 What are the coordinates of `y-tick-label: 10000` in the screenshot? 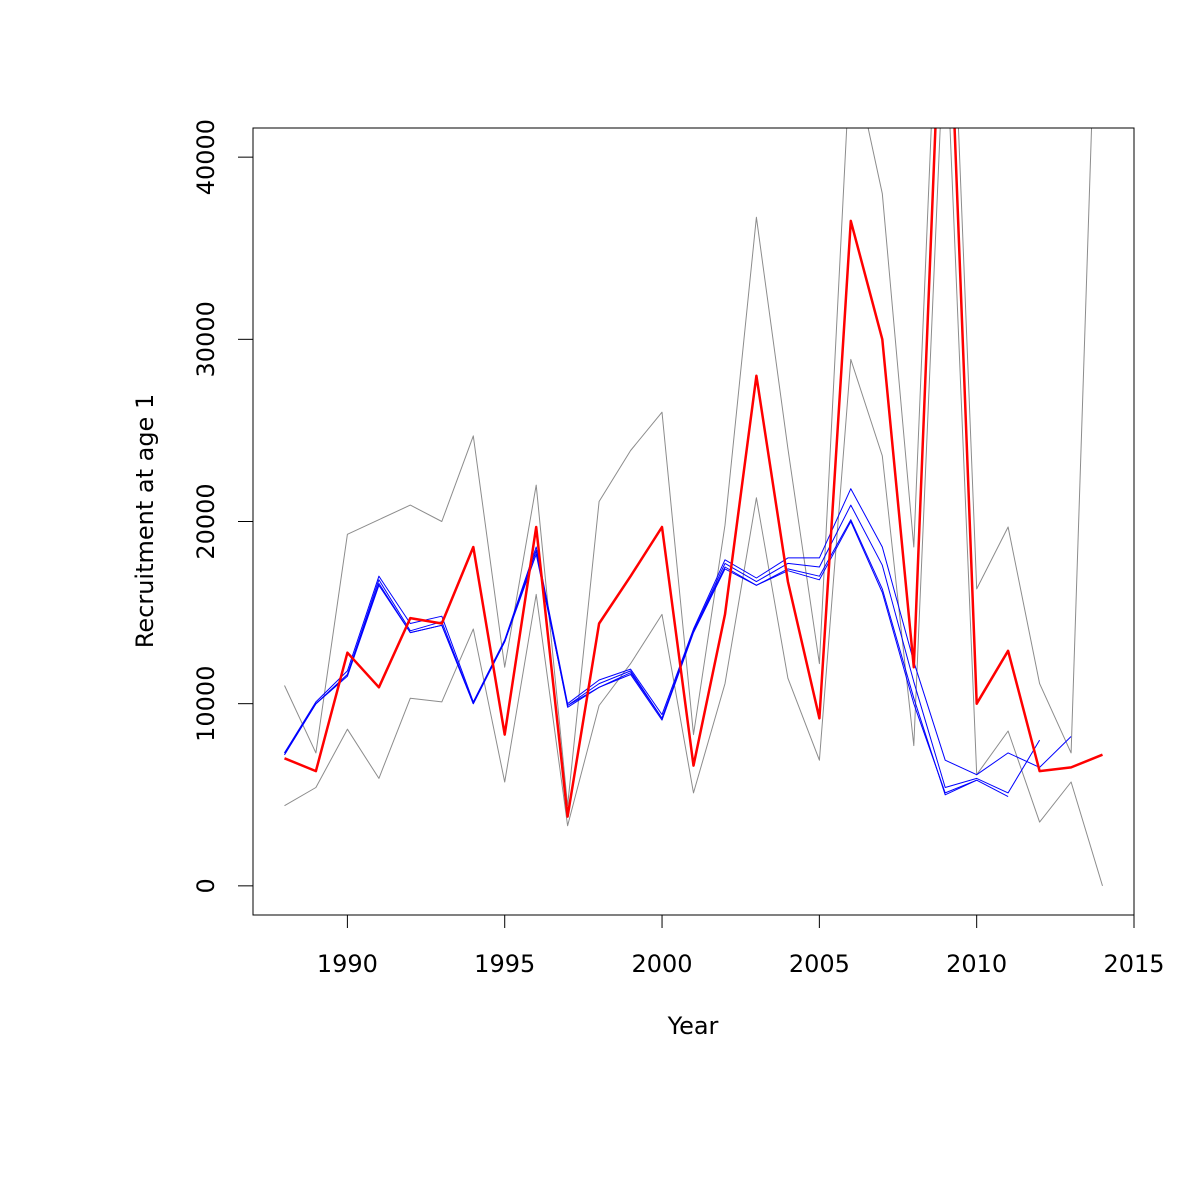 It's located at (206, 704).